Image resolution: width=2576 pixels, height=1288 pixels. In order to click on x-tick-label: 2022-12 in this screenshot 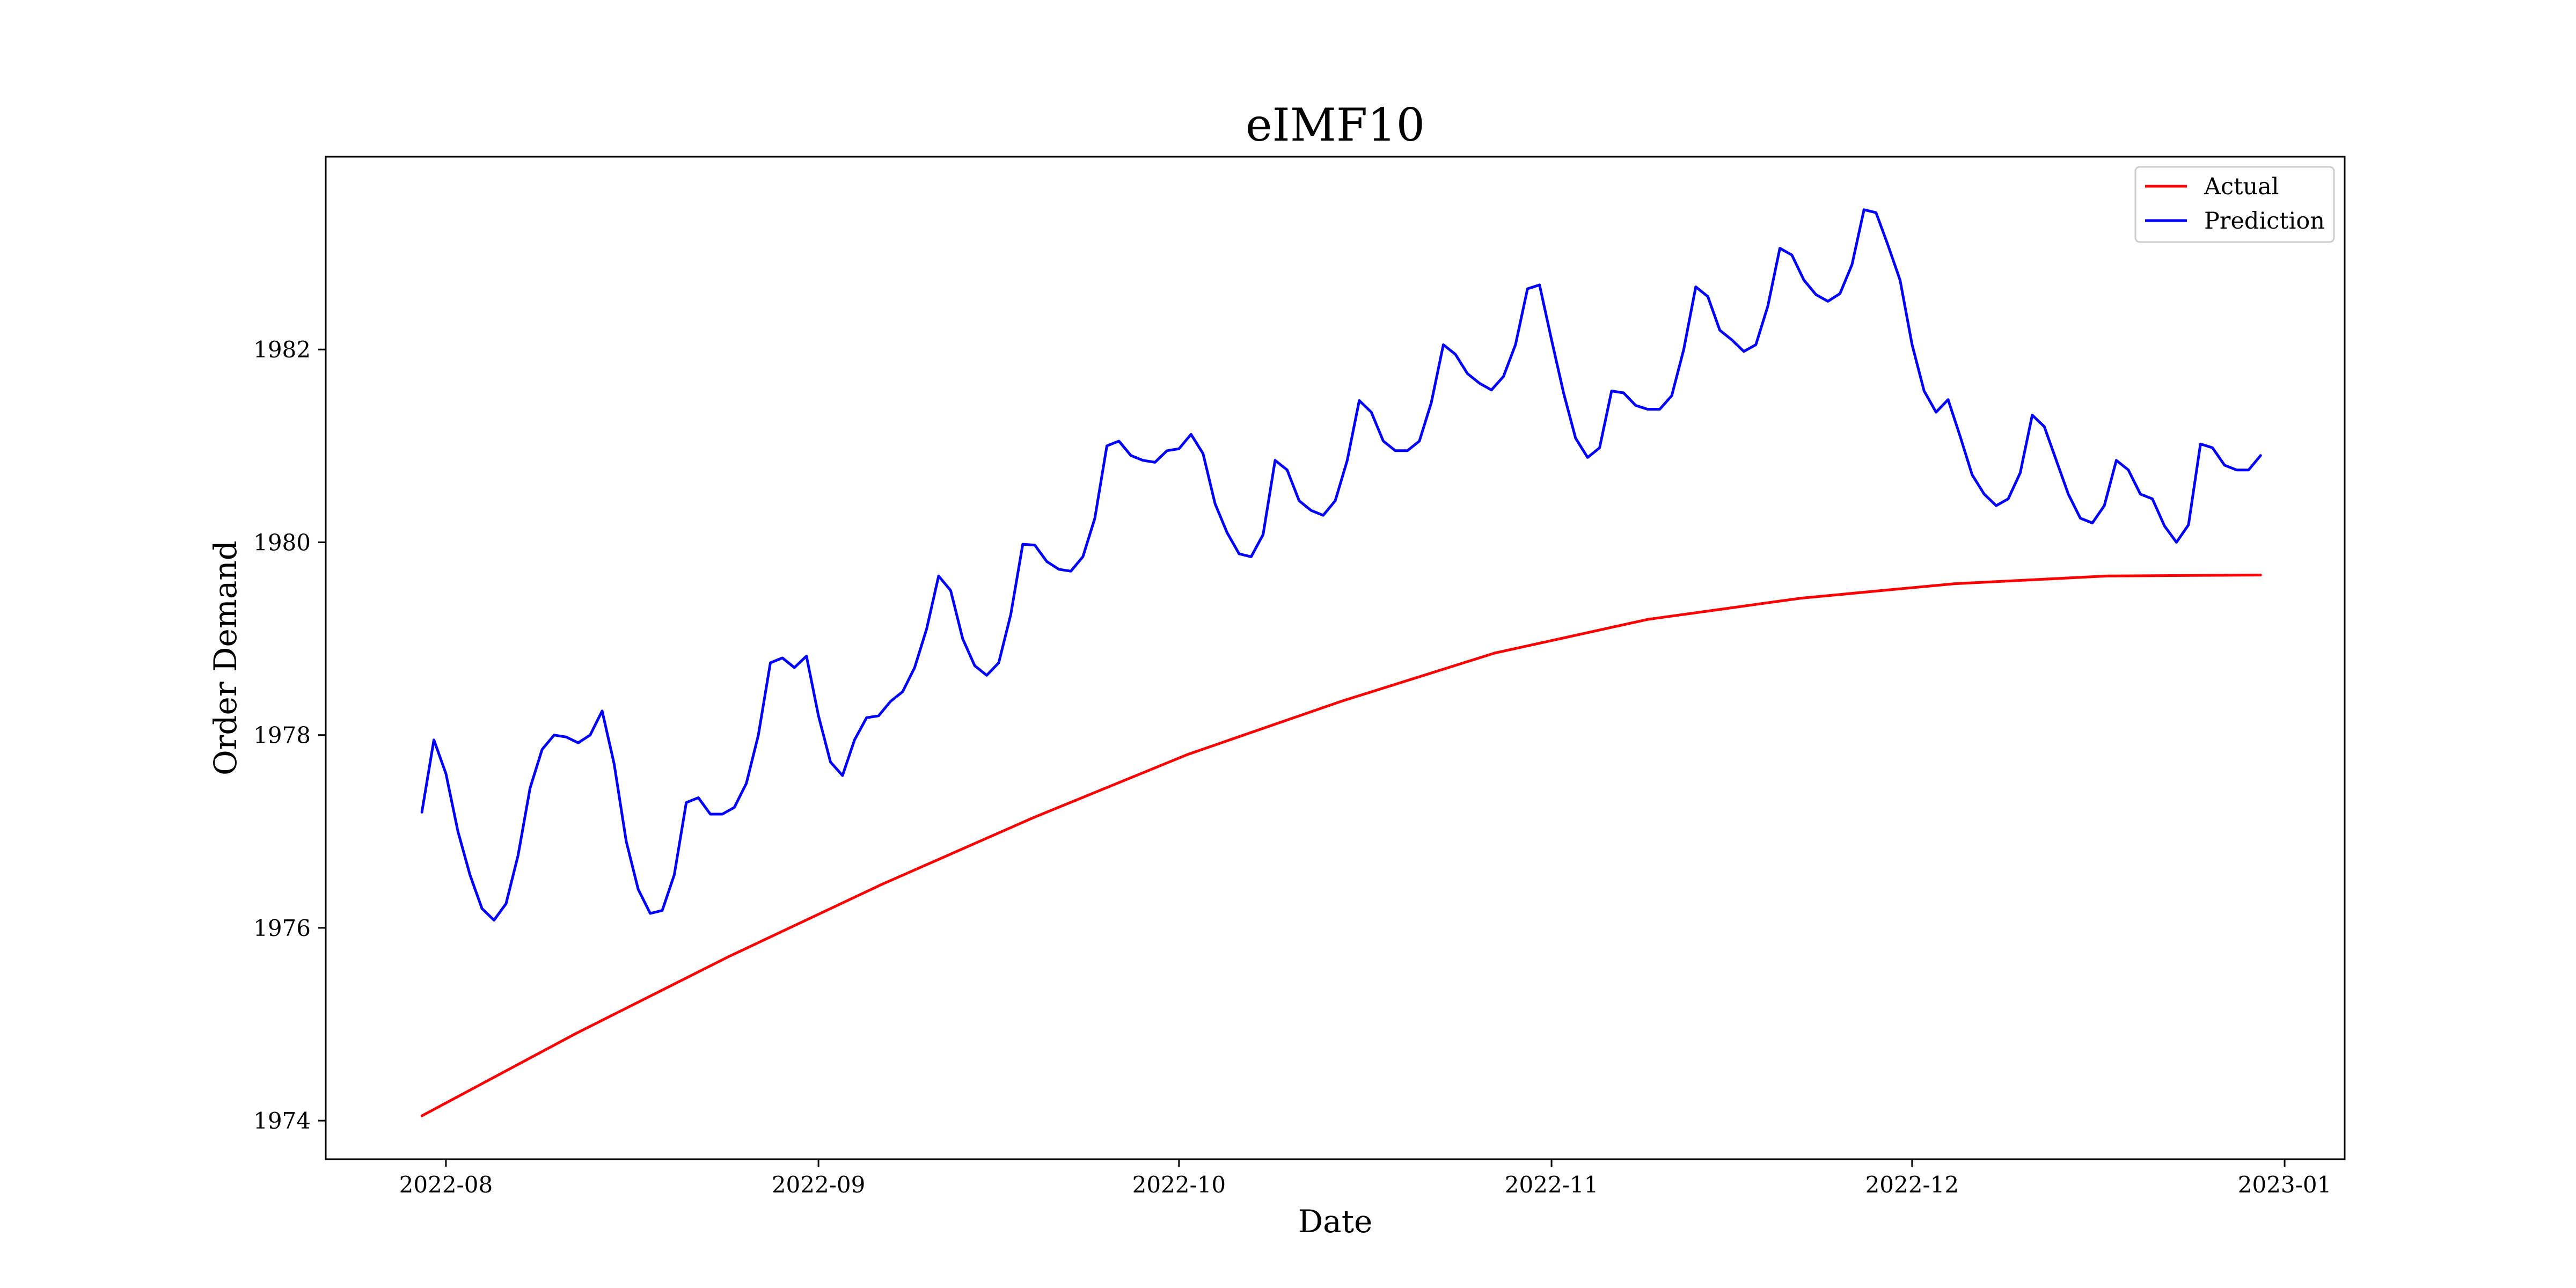, I will do `click(1912, 1185)`.